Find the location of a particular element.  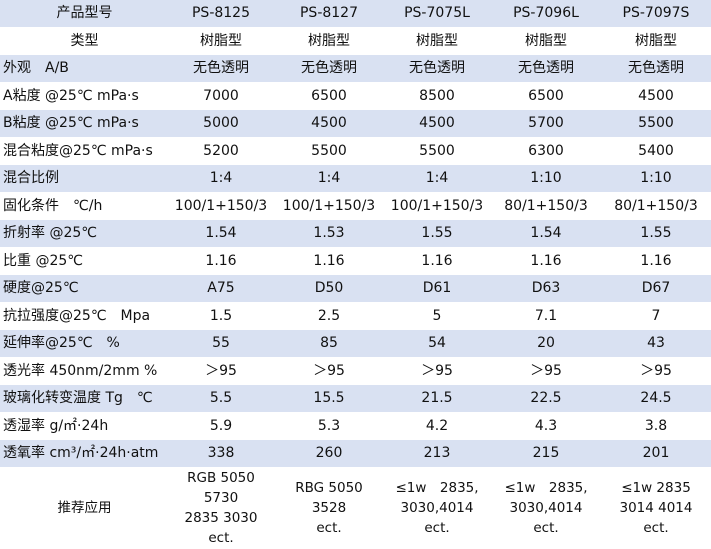

table-row: 比重 @25℃ 1.16 1.16 1.16 1.16 1.16 is located at coordinates (355, 261).